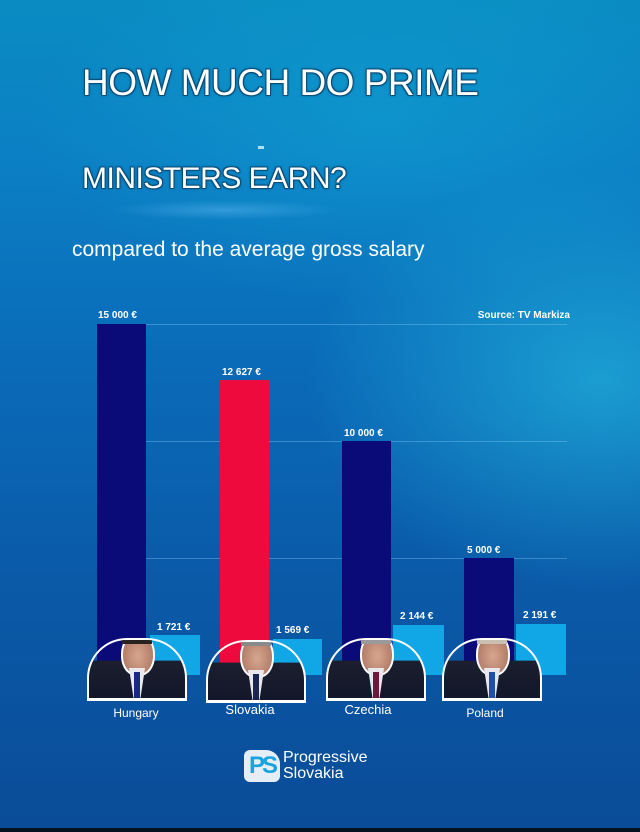 The width and height of the screenshot is (640, 832). Describe the element at coordinates (261, 147) in the screenshot. I see `decorative-dash` at that location.